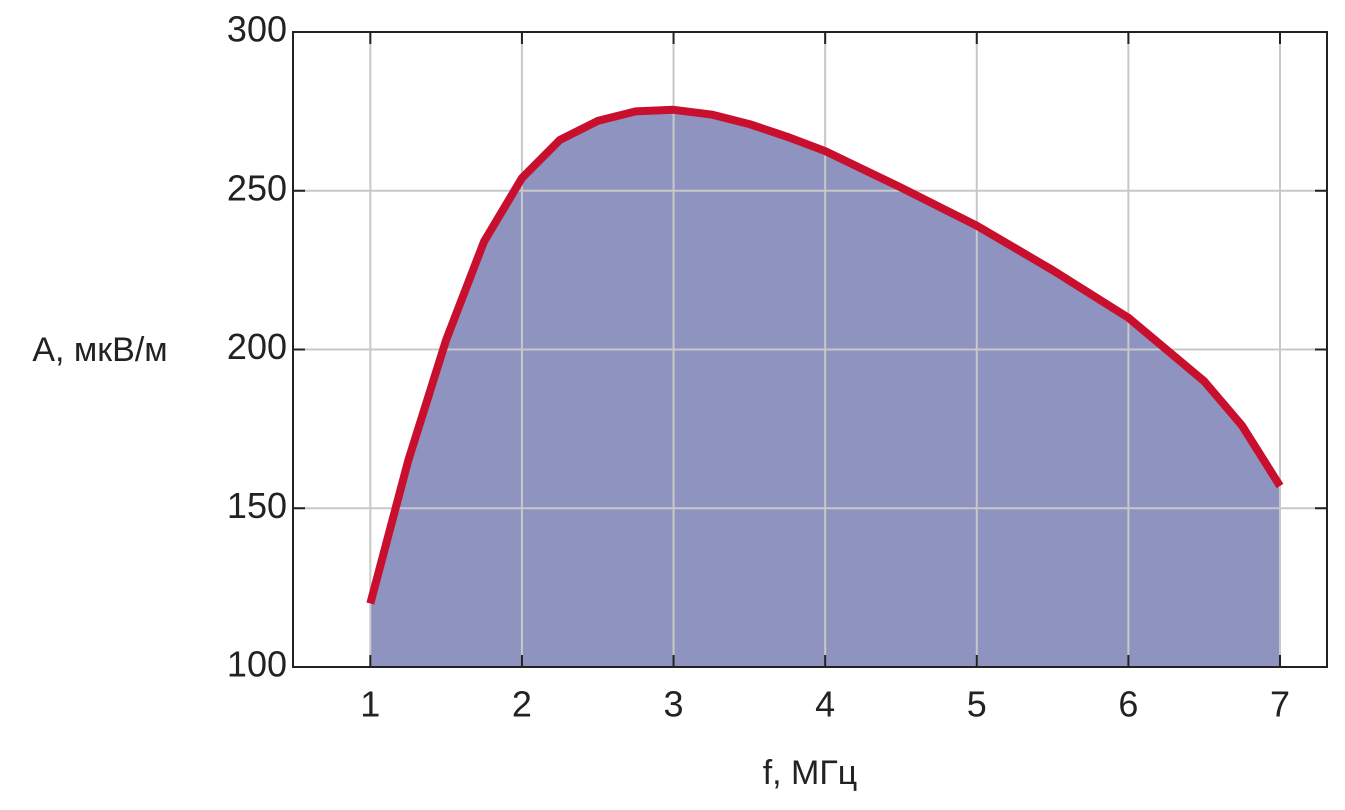 The image size is (1345, 810). I want to click on y-axis-label: A, мкВ/м, so click(99, 350).